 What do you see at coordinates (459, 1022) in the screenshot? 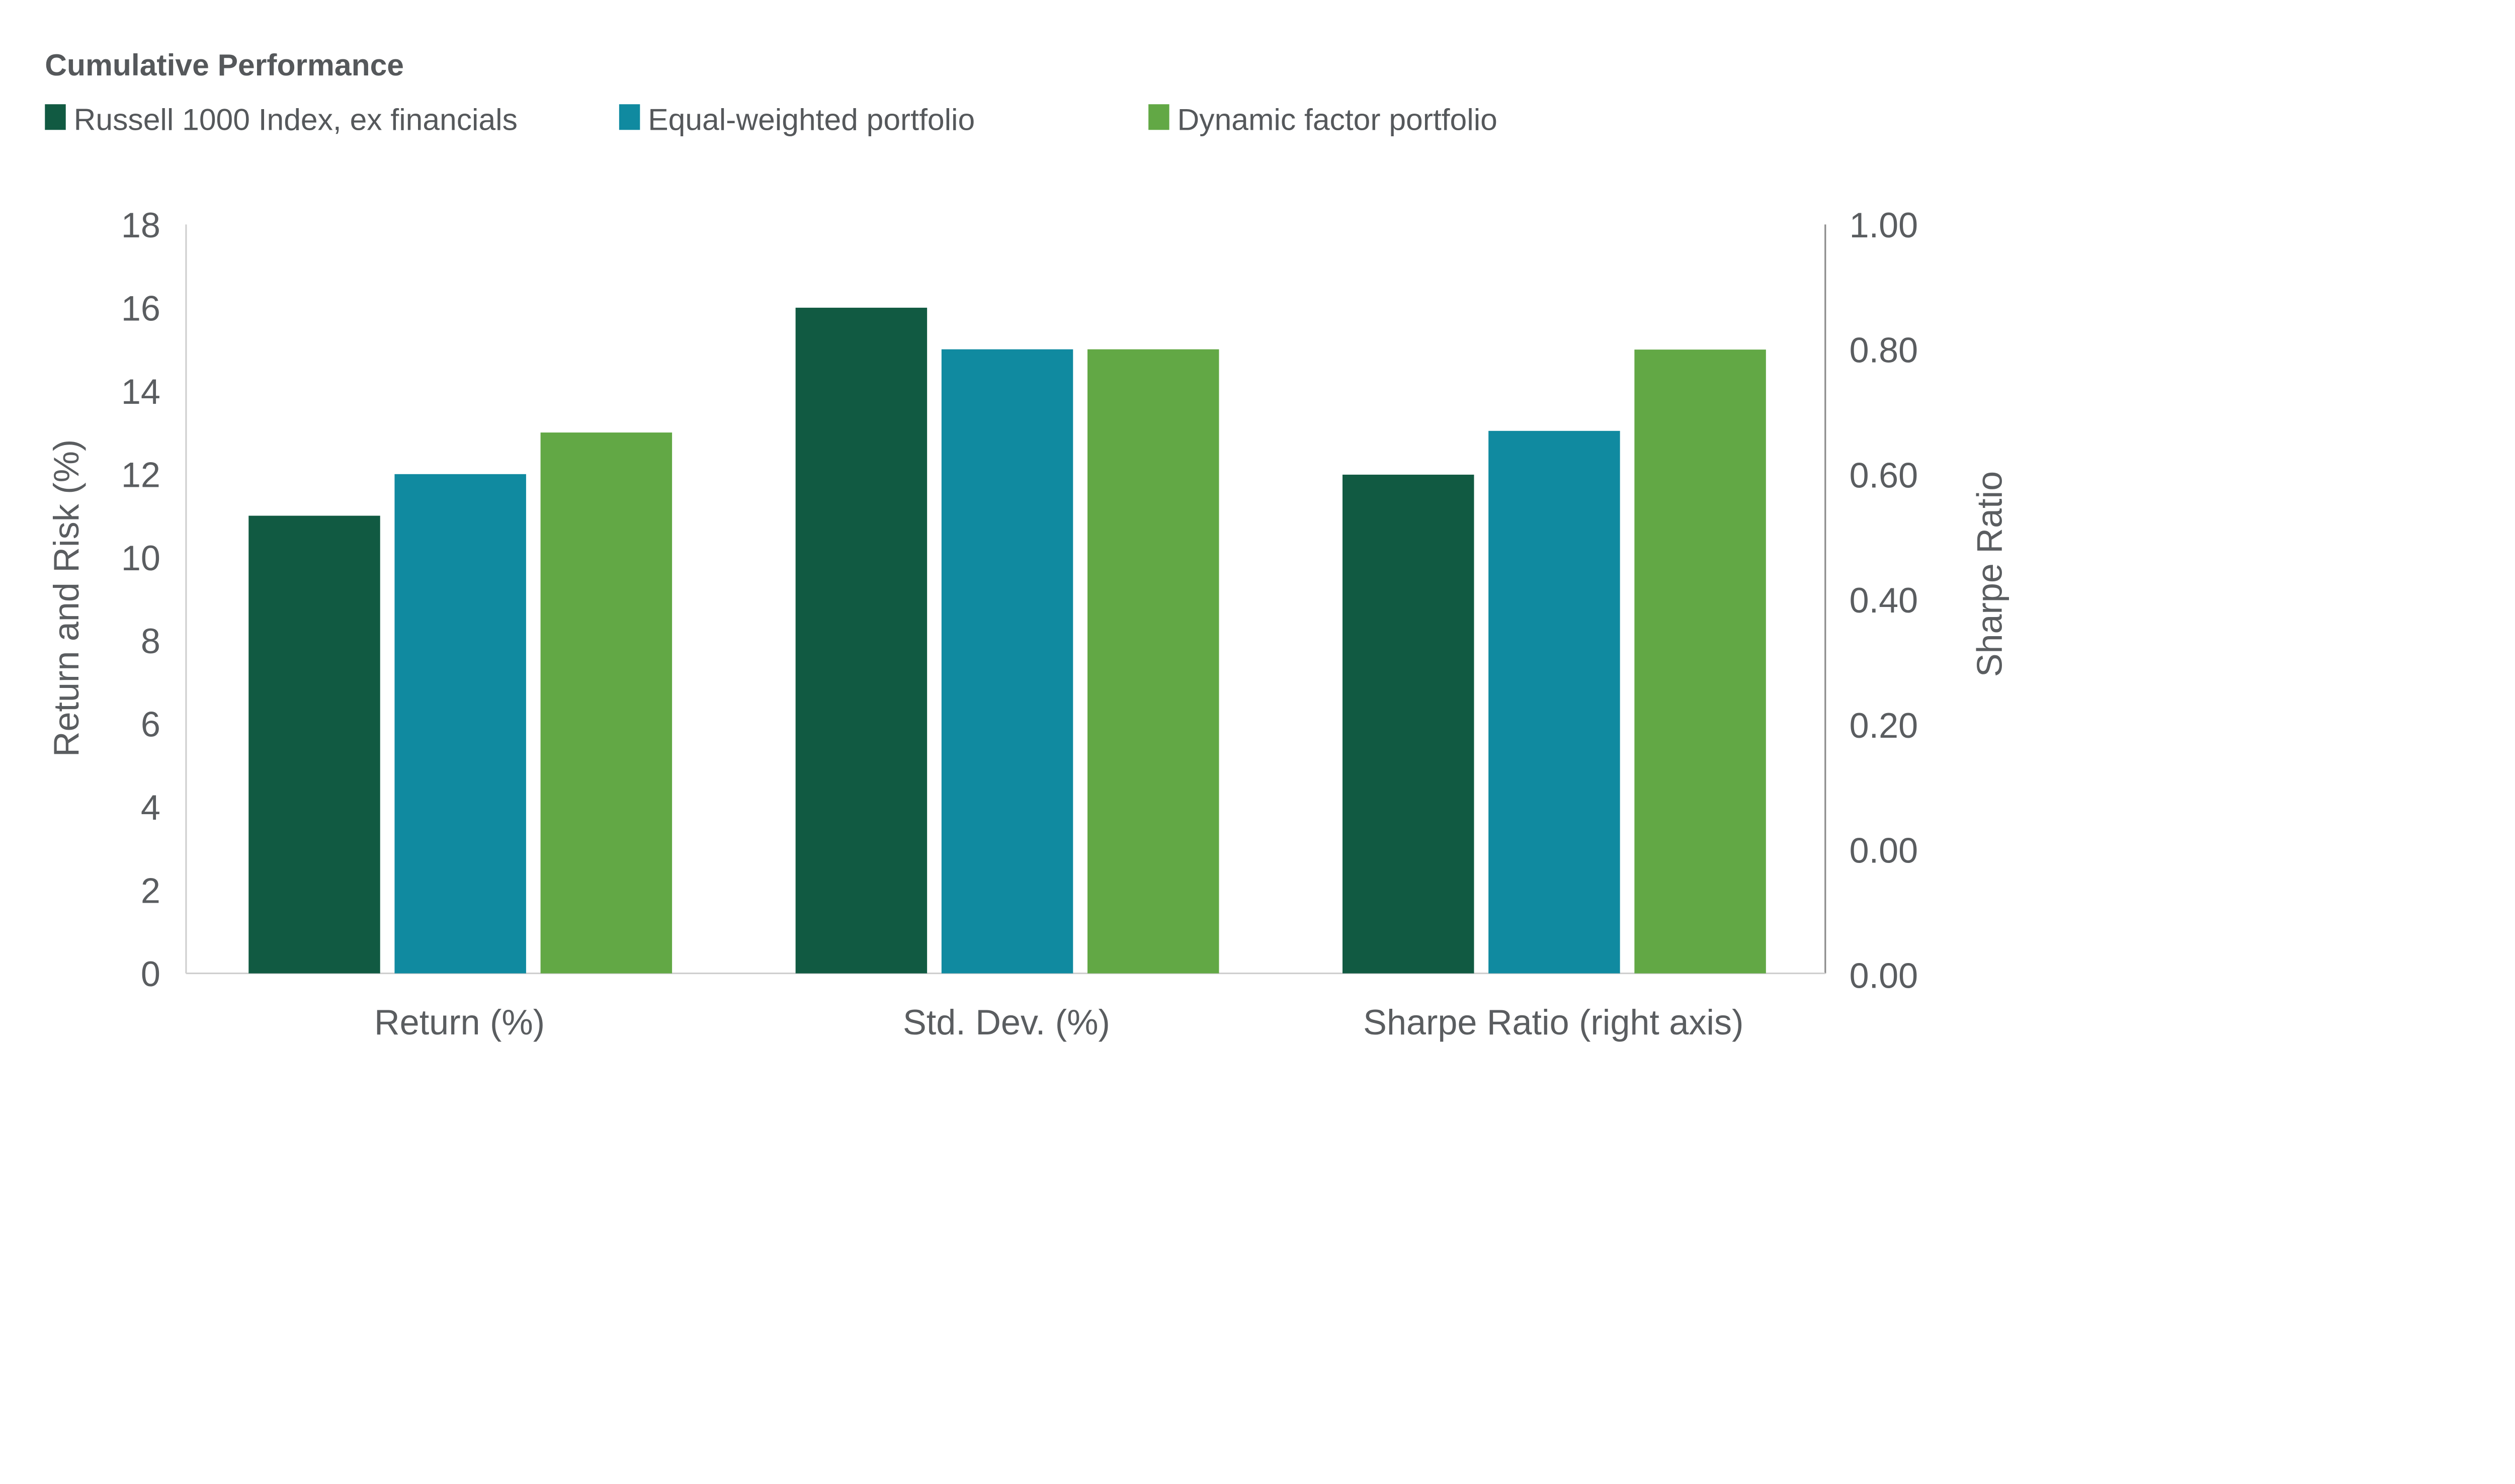
I see `x-tick-label: Return (%)` at bounding box center [459, 1022].